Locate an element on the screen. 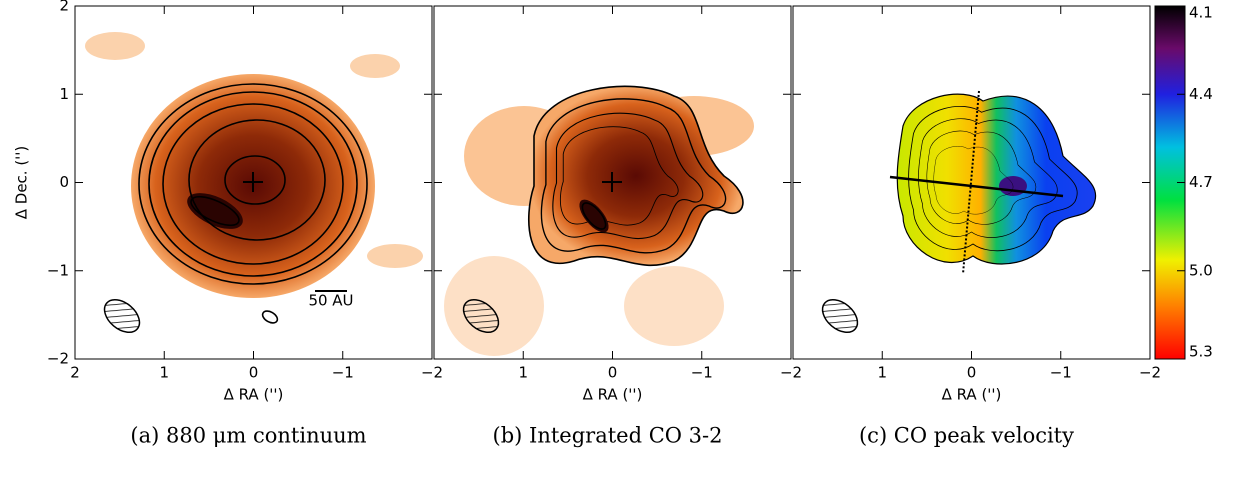  caption: (c) CO peak velocity is located at coordinates (966, 436).